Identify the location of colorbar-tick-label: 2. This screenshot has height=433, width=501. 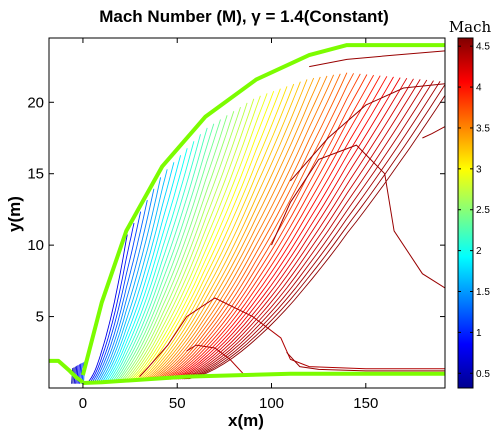
(479, 251).